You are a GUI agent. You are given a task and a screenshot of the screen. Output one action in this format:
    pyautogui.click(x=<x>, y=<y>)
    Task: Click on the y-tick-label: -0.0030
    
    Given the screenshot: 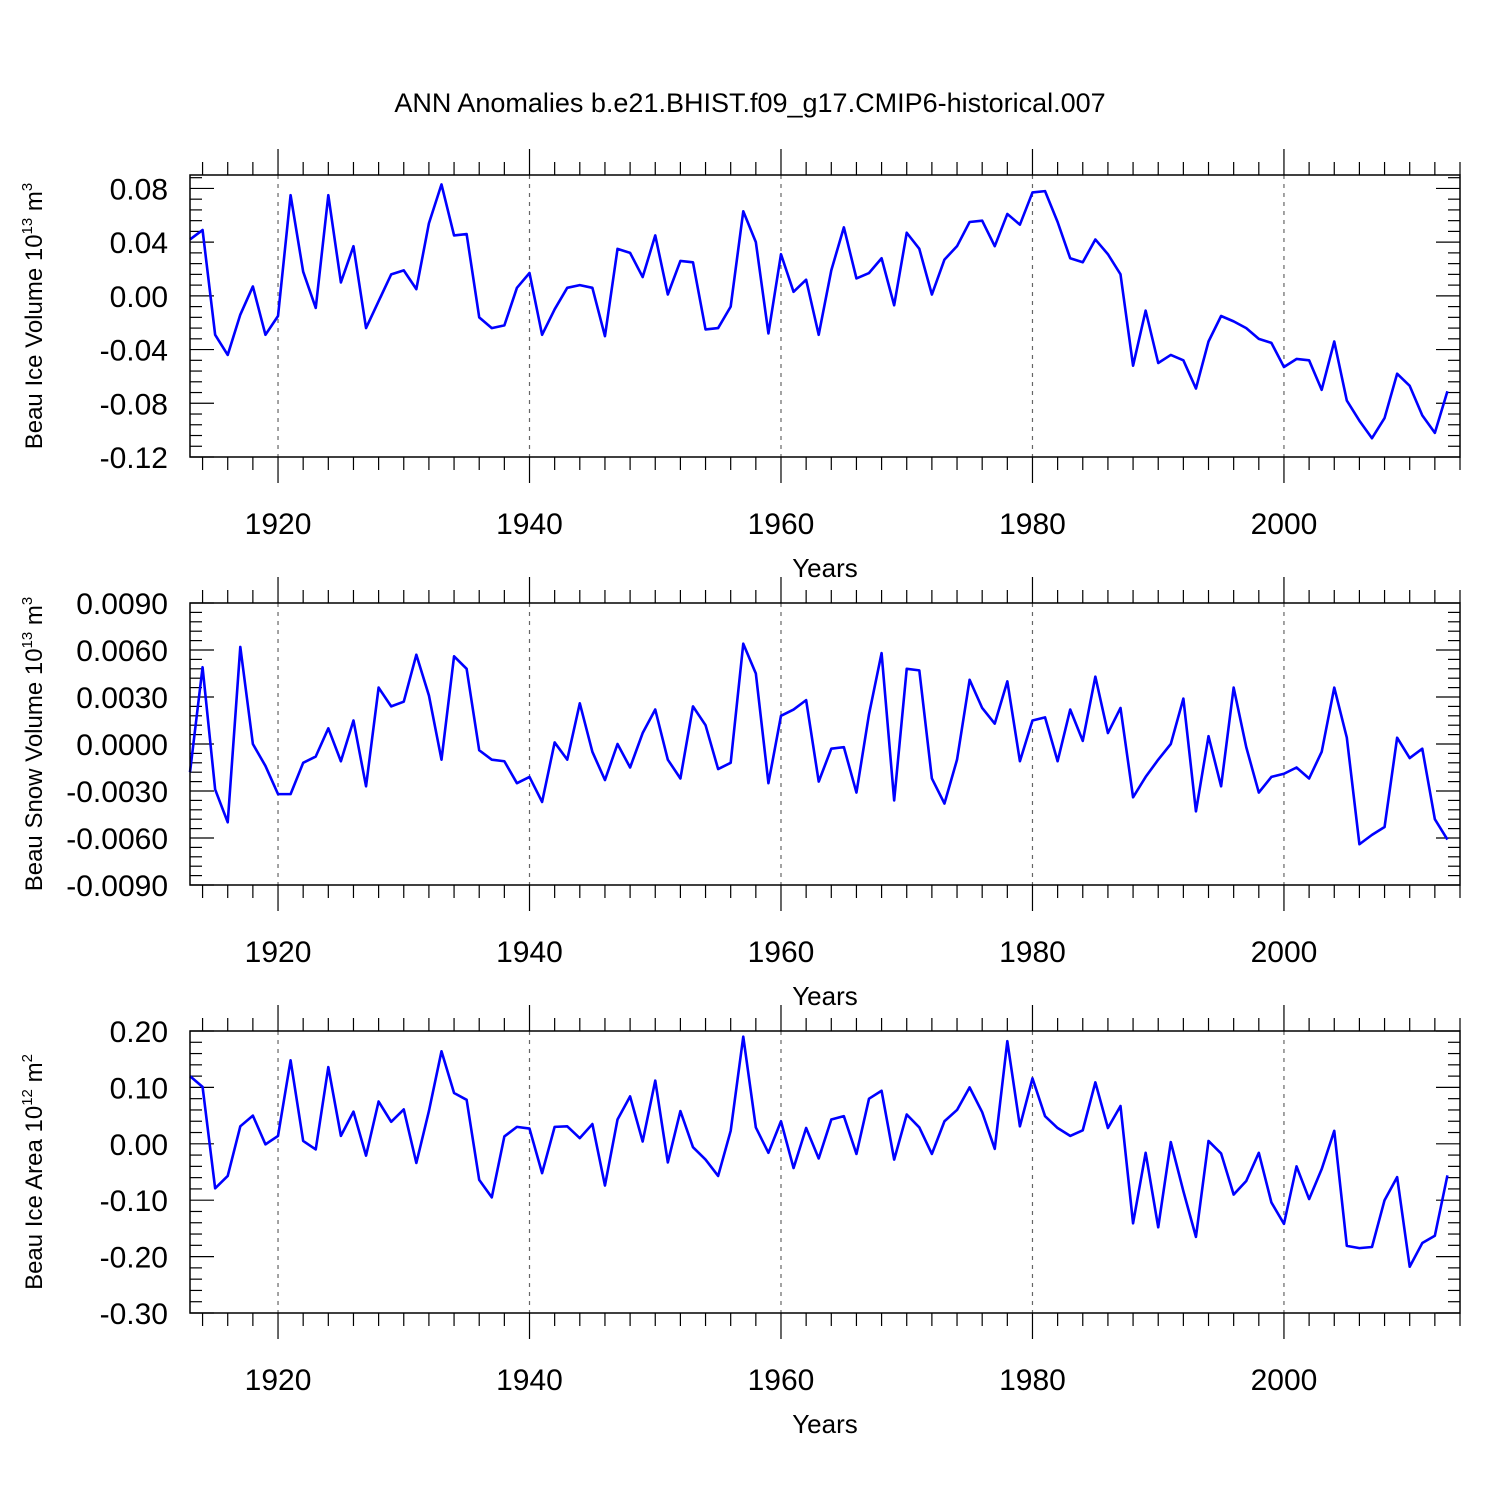 What is the action you would take?
    pyautogui.click(x=117, y=792)
    